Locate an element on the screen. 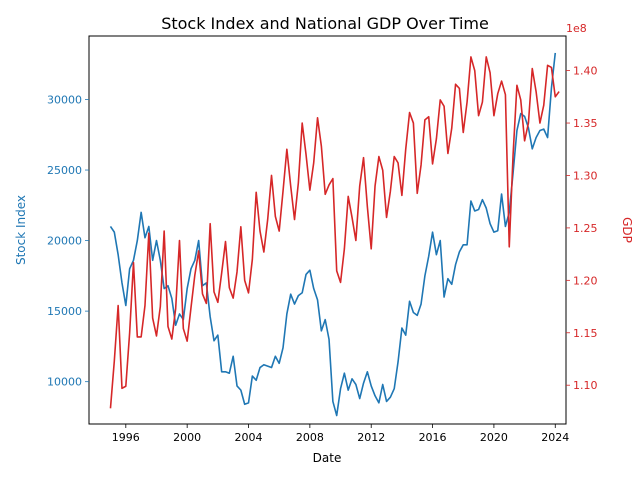 This screenshot has width=640, height=480. y-right-tick-label: 1.35 is located at coordinates (585, 123).